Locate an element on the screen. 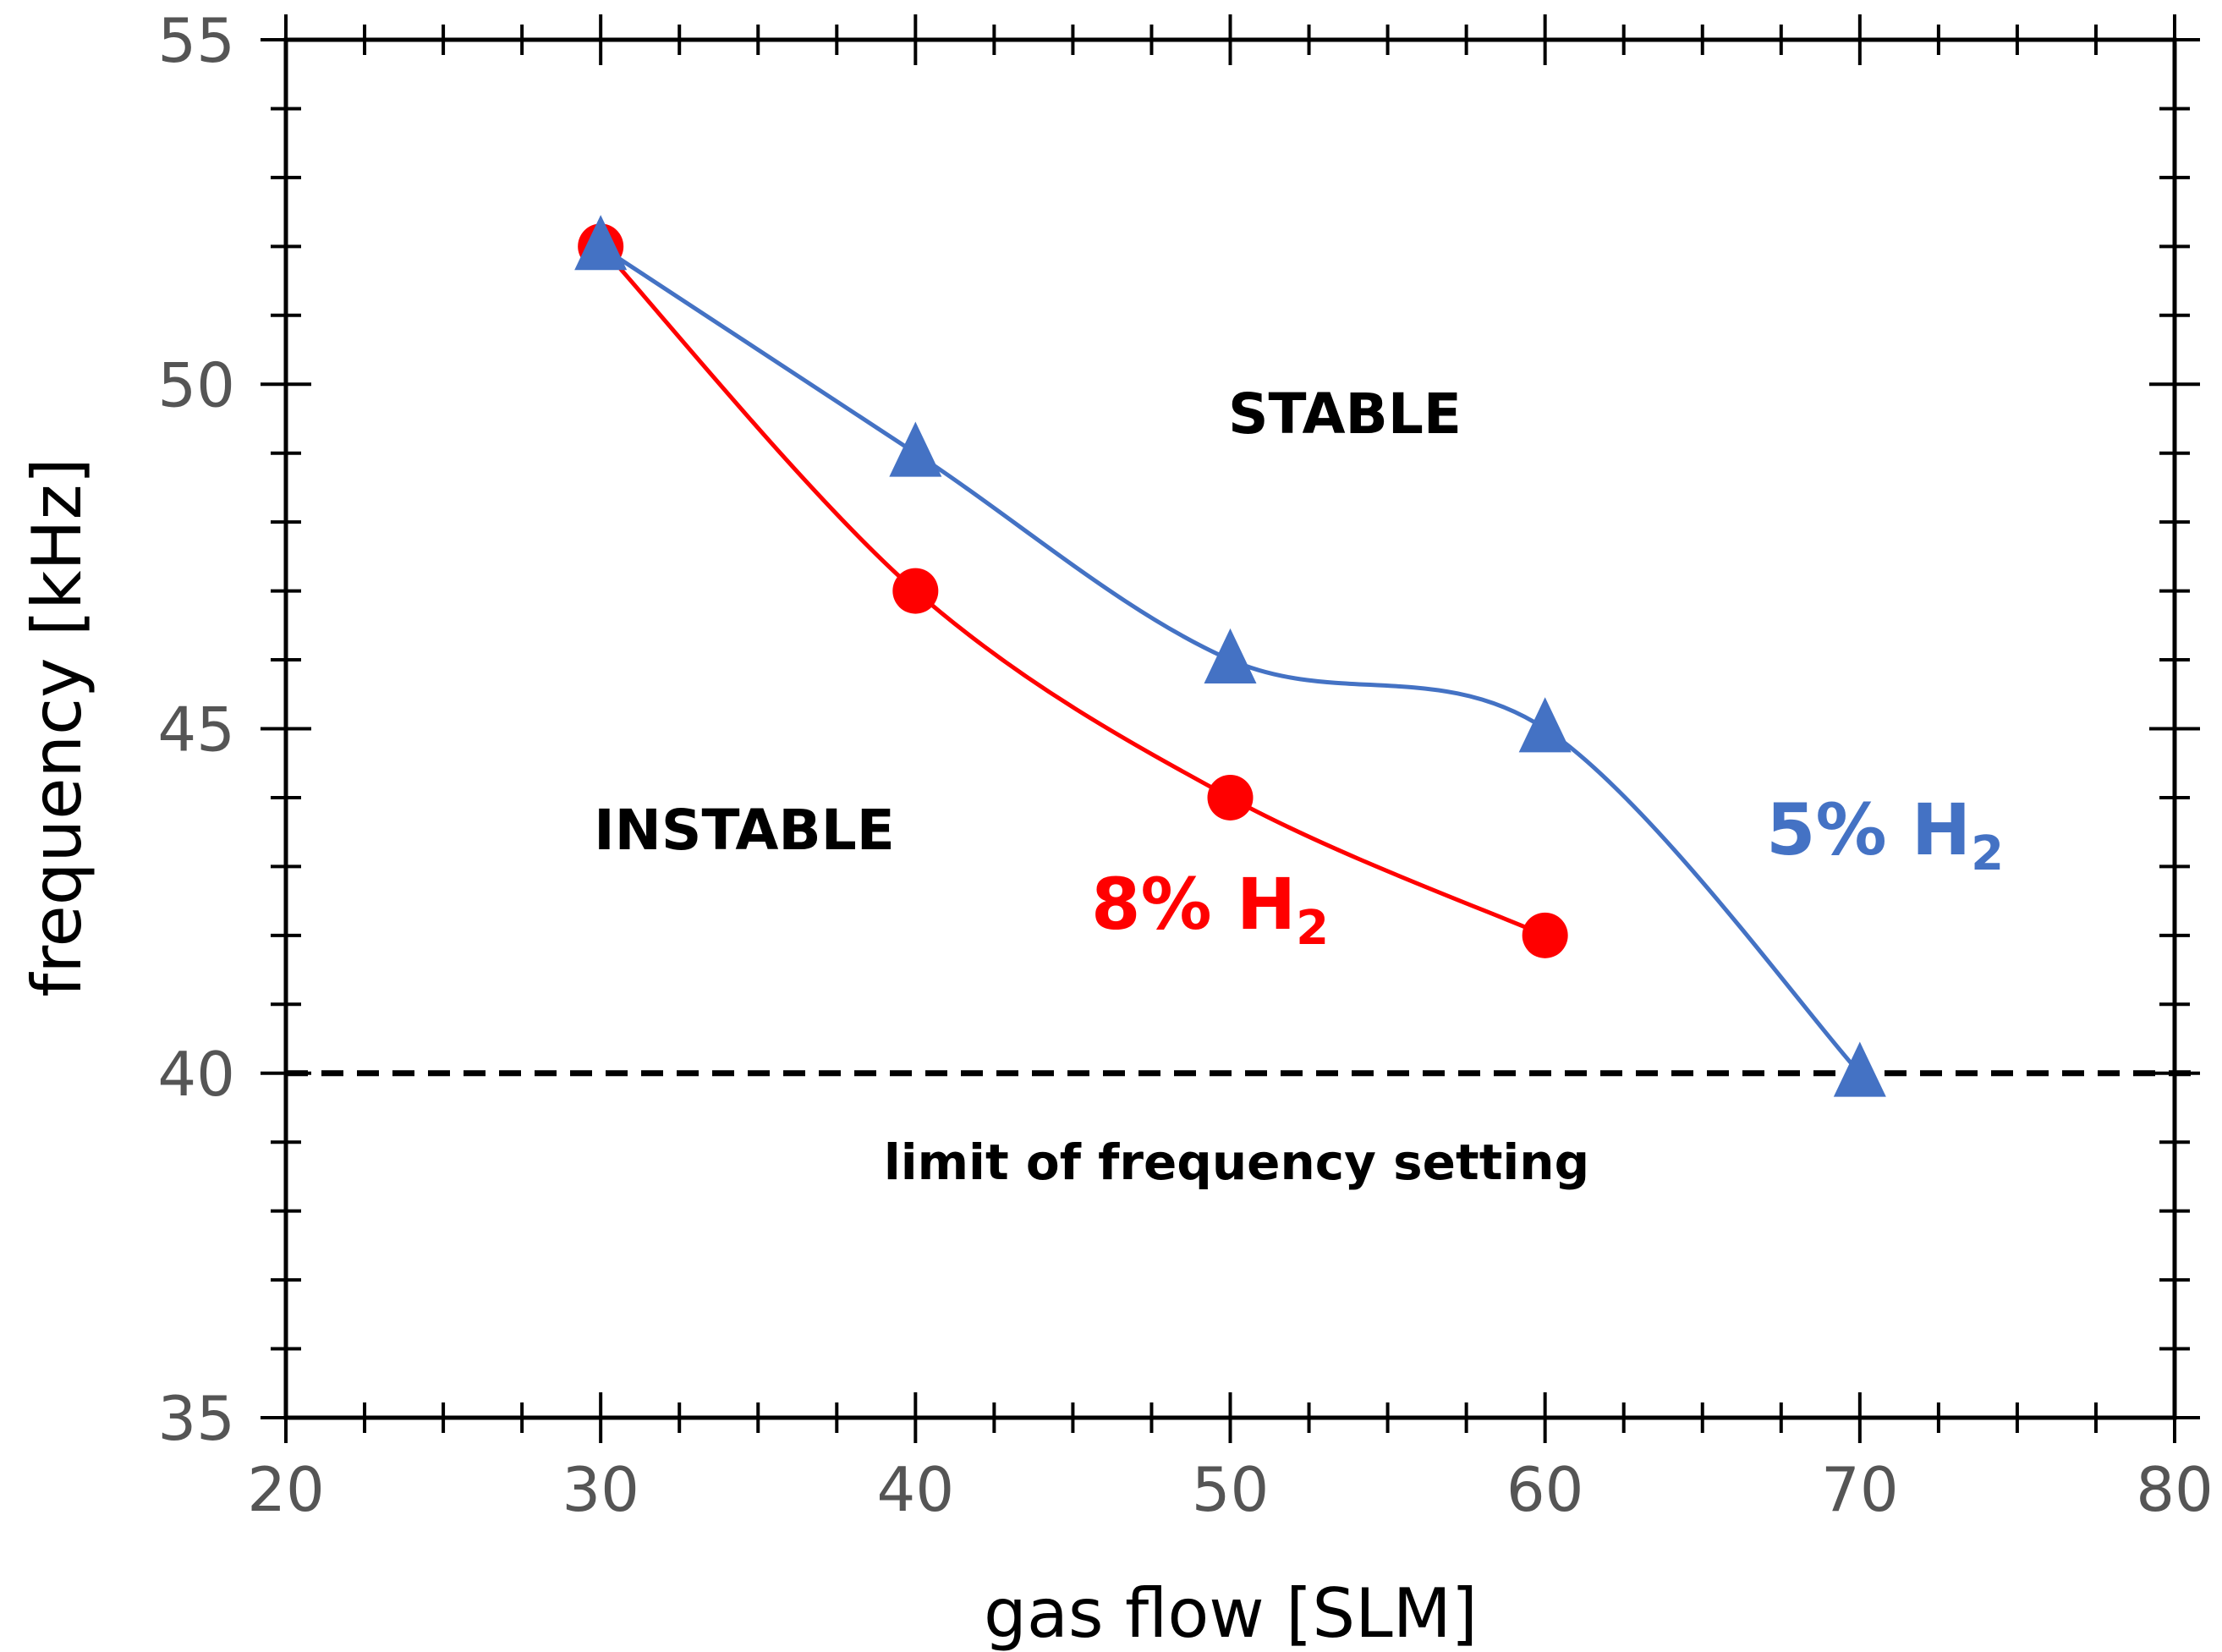 The image size is (2222, 1652). y-axis-label: frequency [kHz] is located at coordinates (57, 727).